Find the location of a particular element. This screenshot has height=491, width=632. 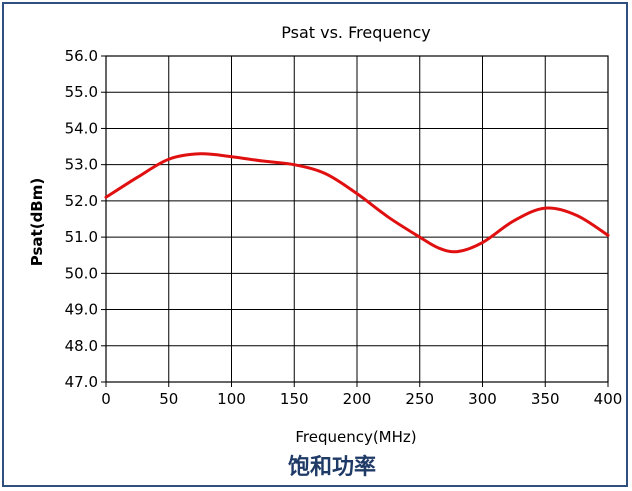

y-tick-label: 55.0 is located at coordinates (81, 92).